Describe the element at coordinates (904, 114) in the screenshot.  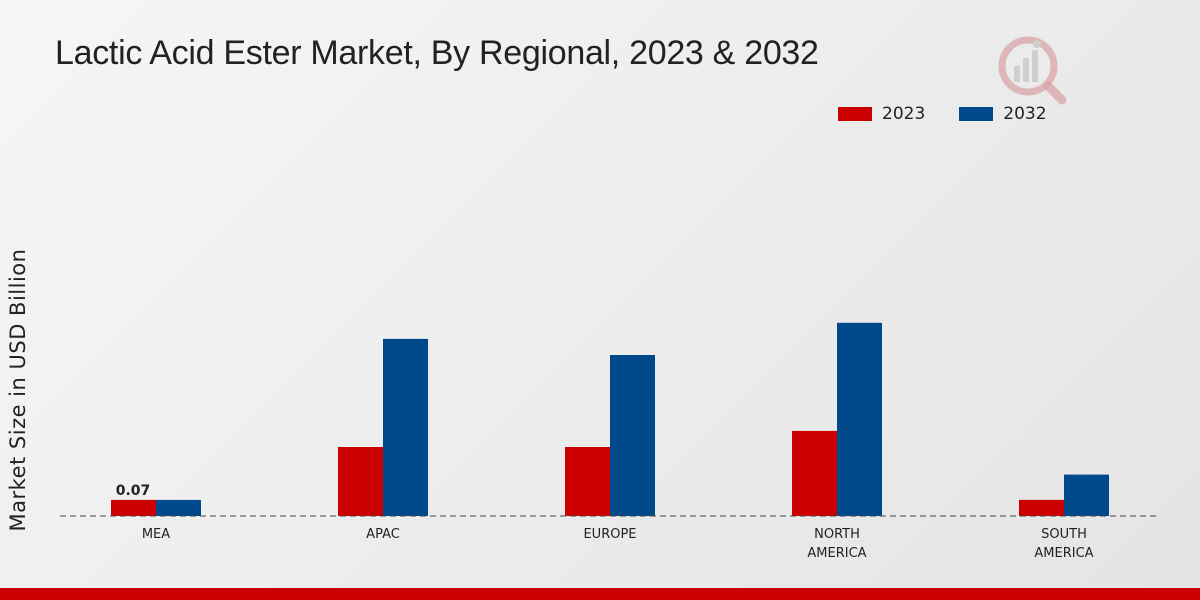
I see `legend-label-2023: 2023` at that location.